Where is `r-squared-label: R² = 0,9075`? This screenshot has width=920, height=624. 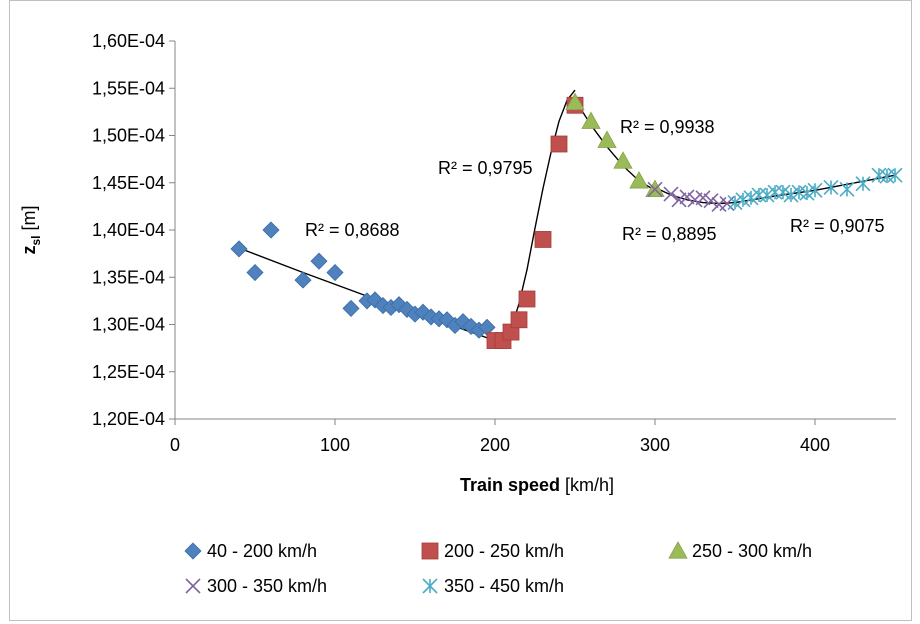 r-squared-label: R² = 0,9075 is located at coordinates (837, 226).